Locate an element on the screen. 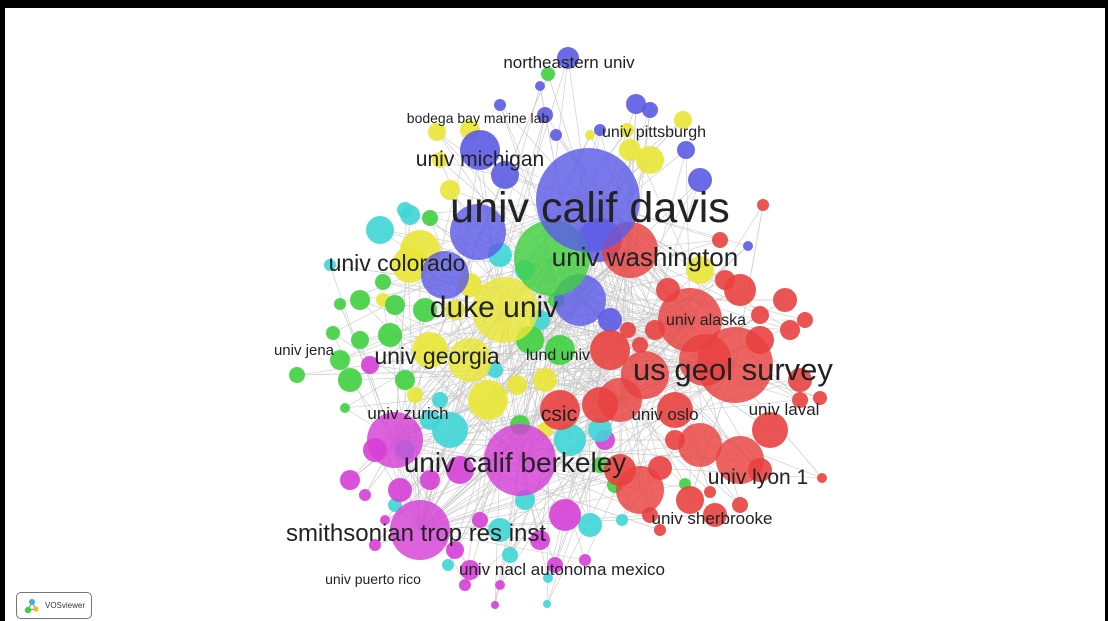  label-jena: univ jena is located at coordinates (304, 350).